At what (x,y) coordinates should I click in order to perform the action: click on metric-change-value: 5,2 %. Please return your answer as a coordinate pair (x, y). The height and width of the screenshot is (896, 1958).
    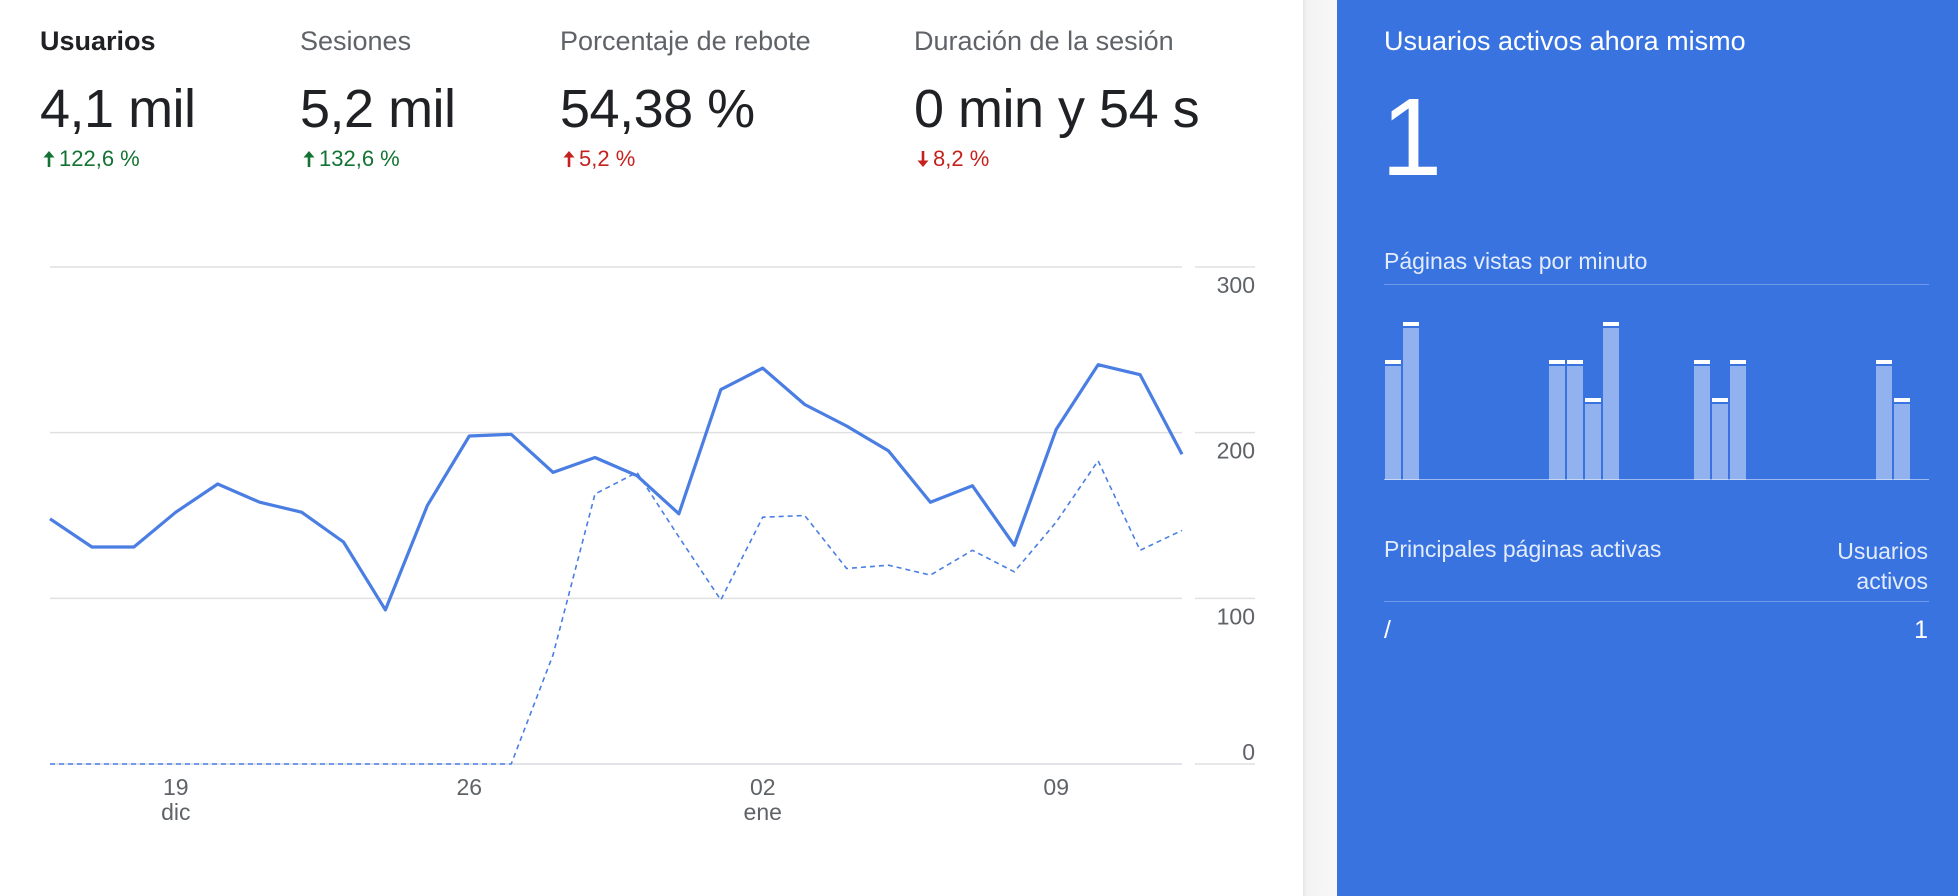
    Looking at the image, I should click on (607, 158).